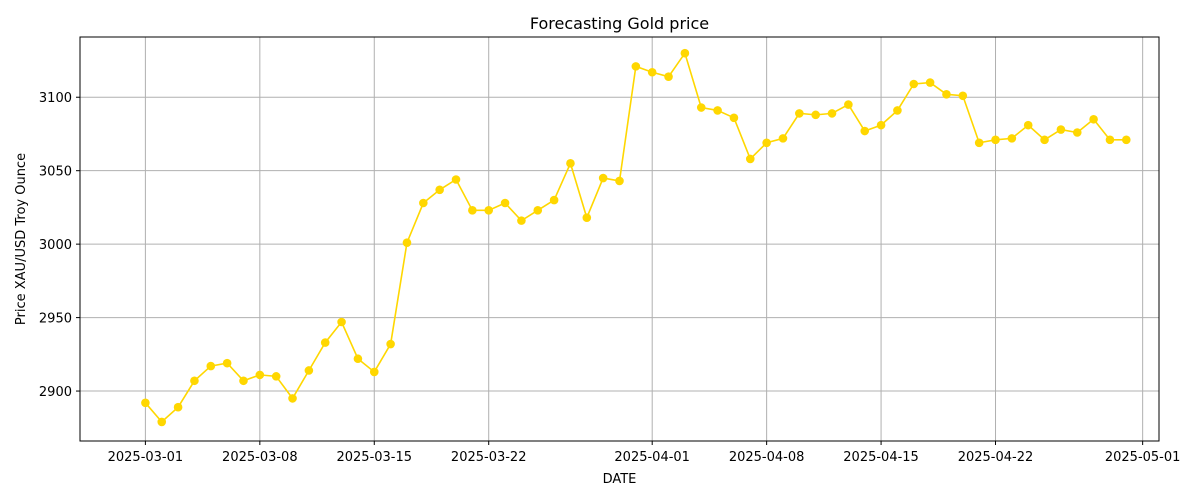 Image resolution: width=1200 pixels, height=500 pixels. Describe the element at coordinates (996, 457) in the screenshot. I see `x-tick-label: 2025-04-22` at that location.